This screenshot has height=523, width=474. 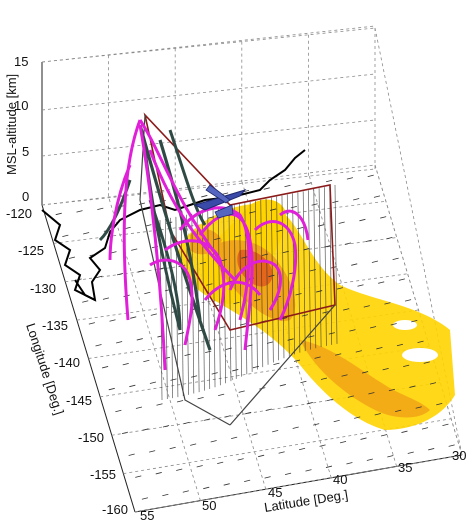 What do you see at coordinates (459, 455) in the screenshot?
I see `x-tick-label: 30` at bounding box center [459, 455].